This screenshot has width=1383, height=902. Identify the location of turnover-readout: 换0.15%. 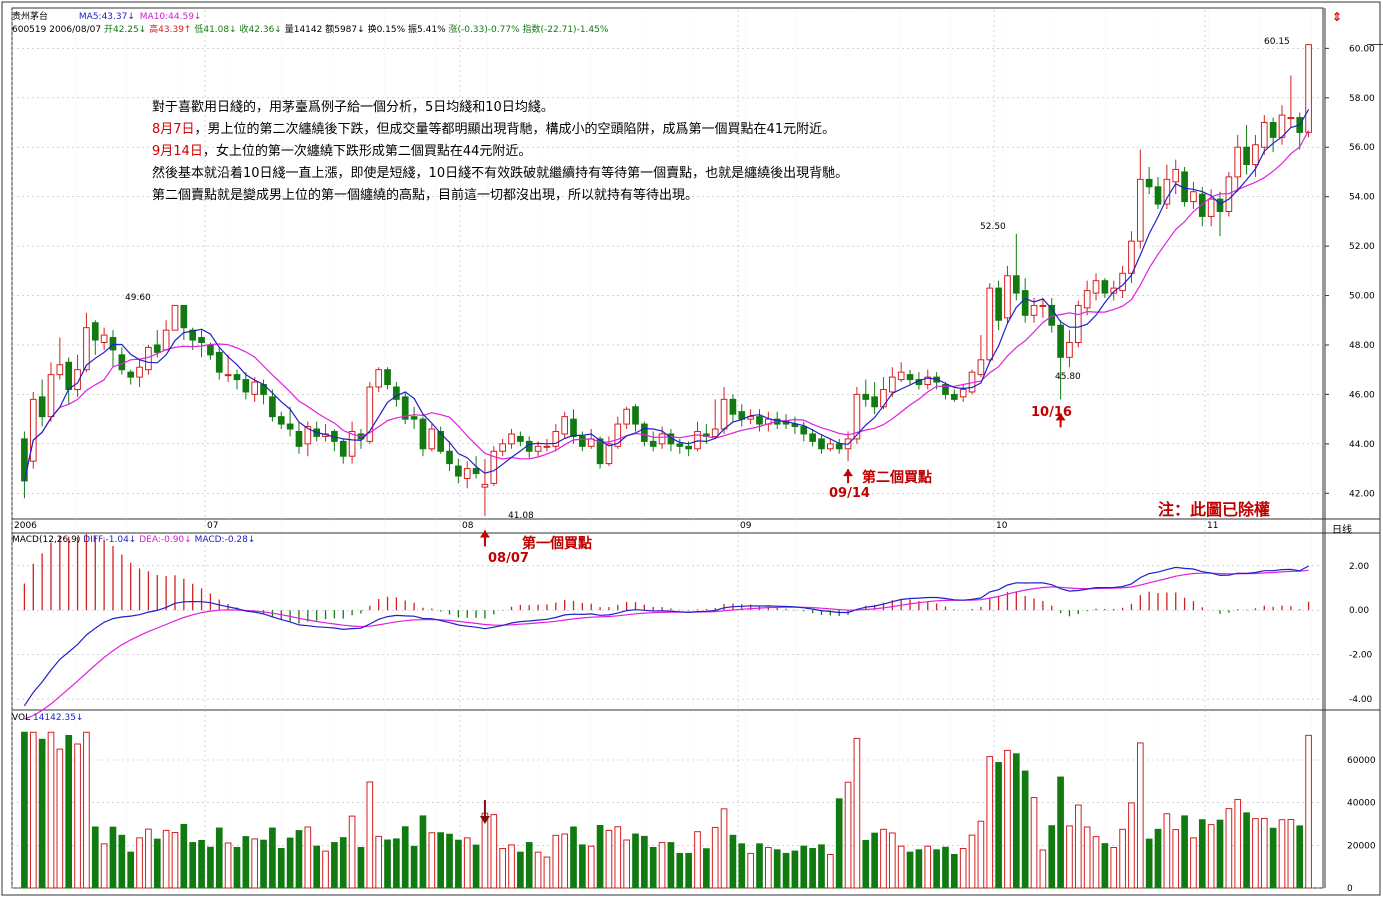
(386, 30).